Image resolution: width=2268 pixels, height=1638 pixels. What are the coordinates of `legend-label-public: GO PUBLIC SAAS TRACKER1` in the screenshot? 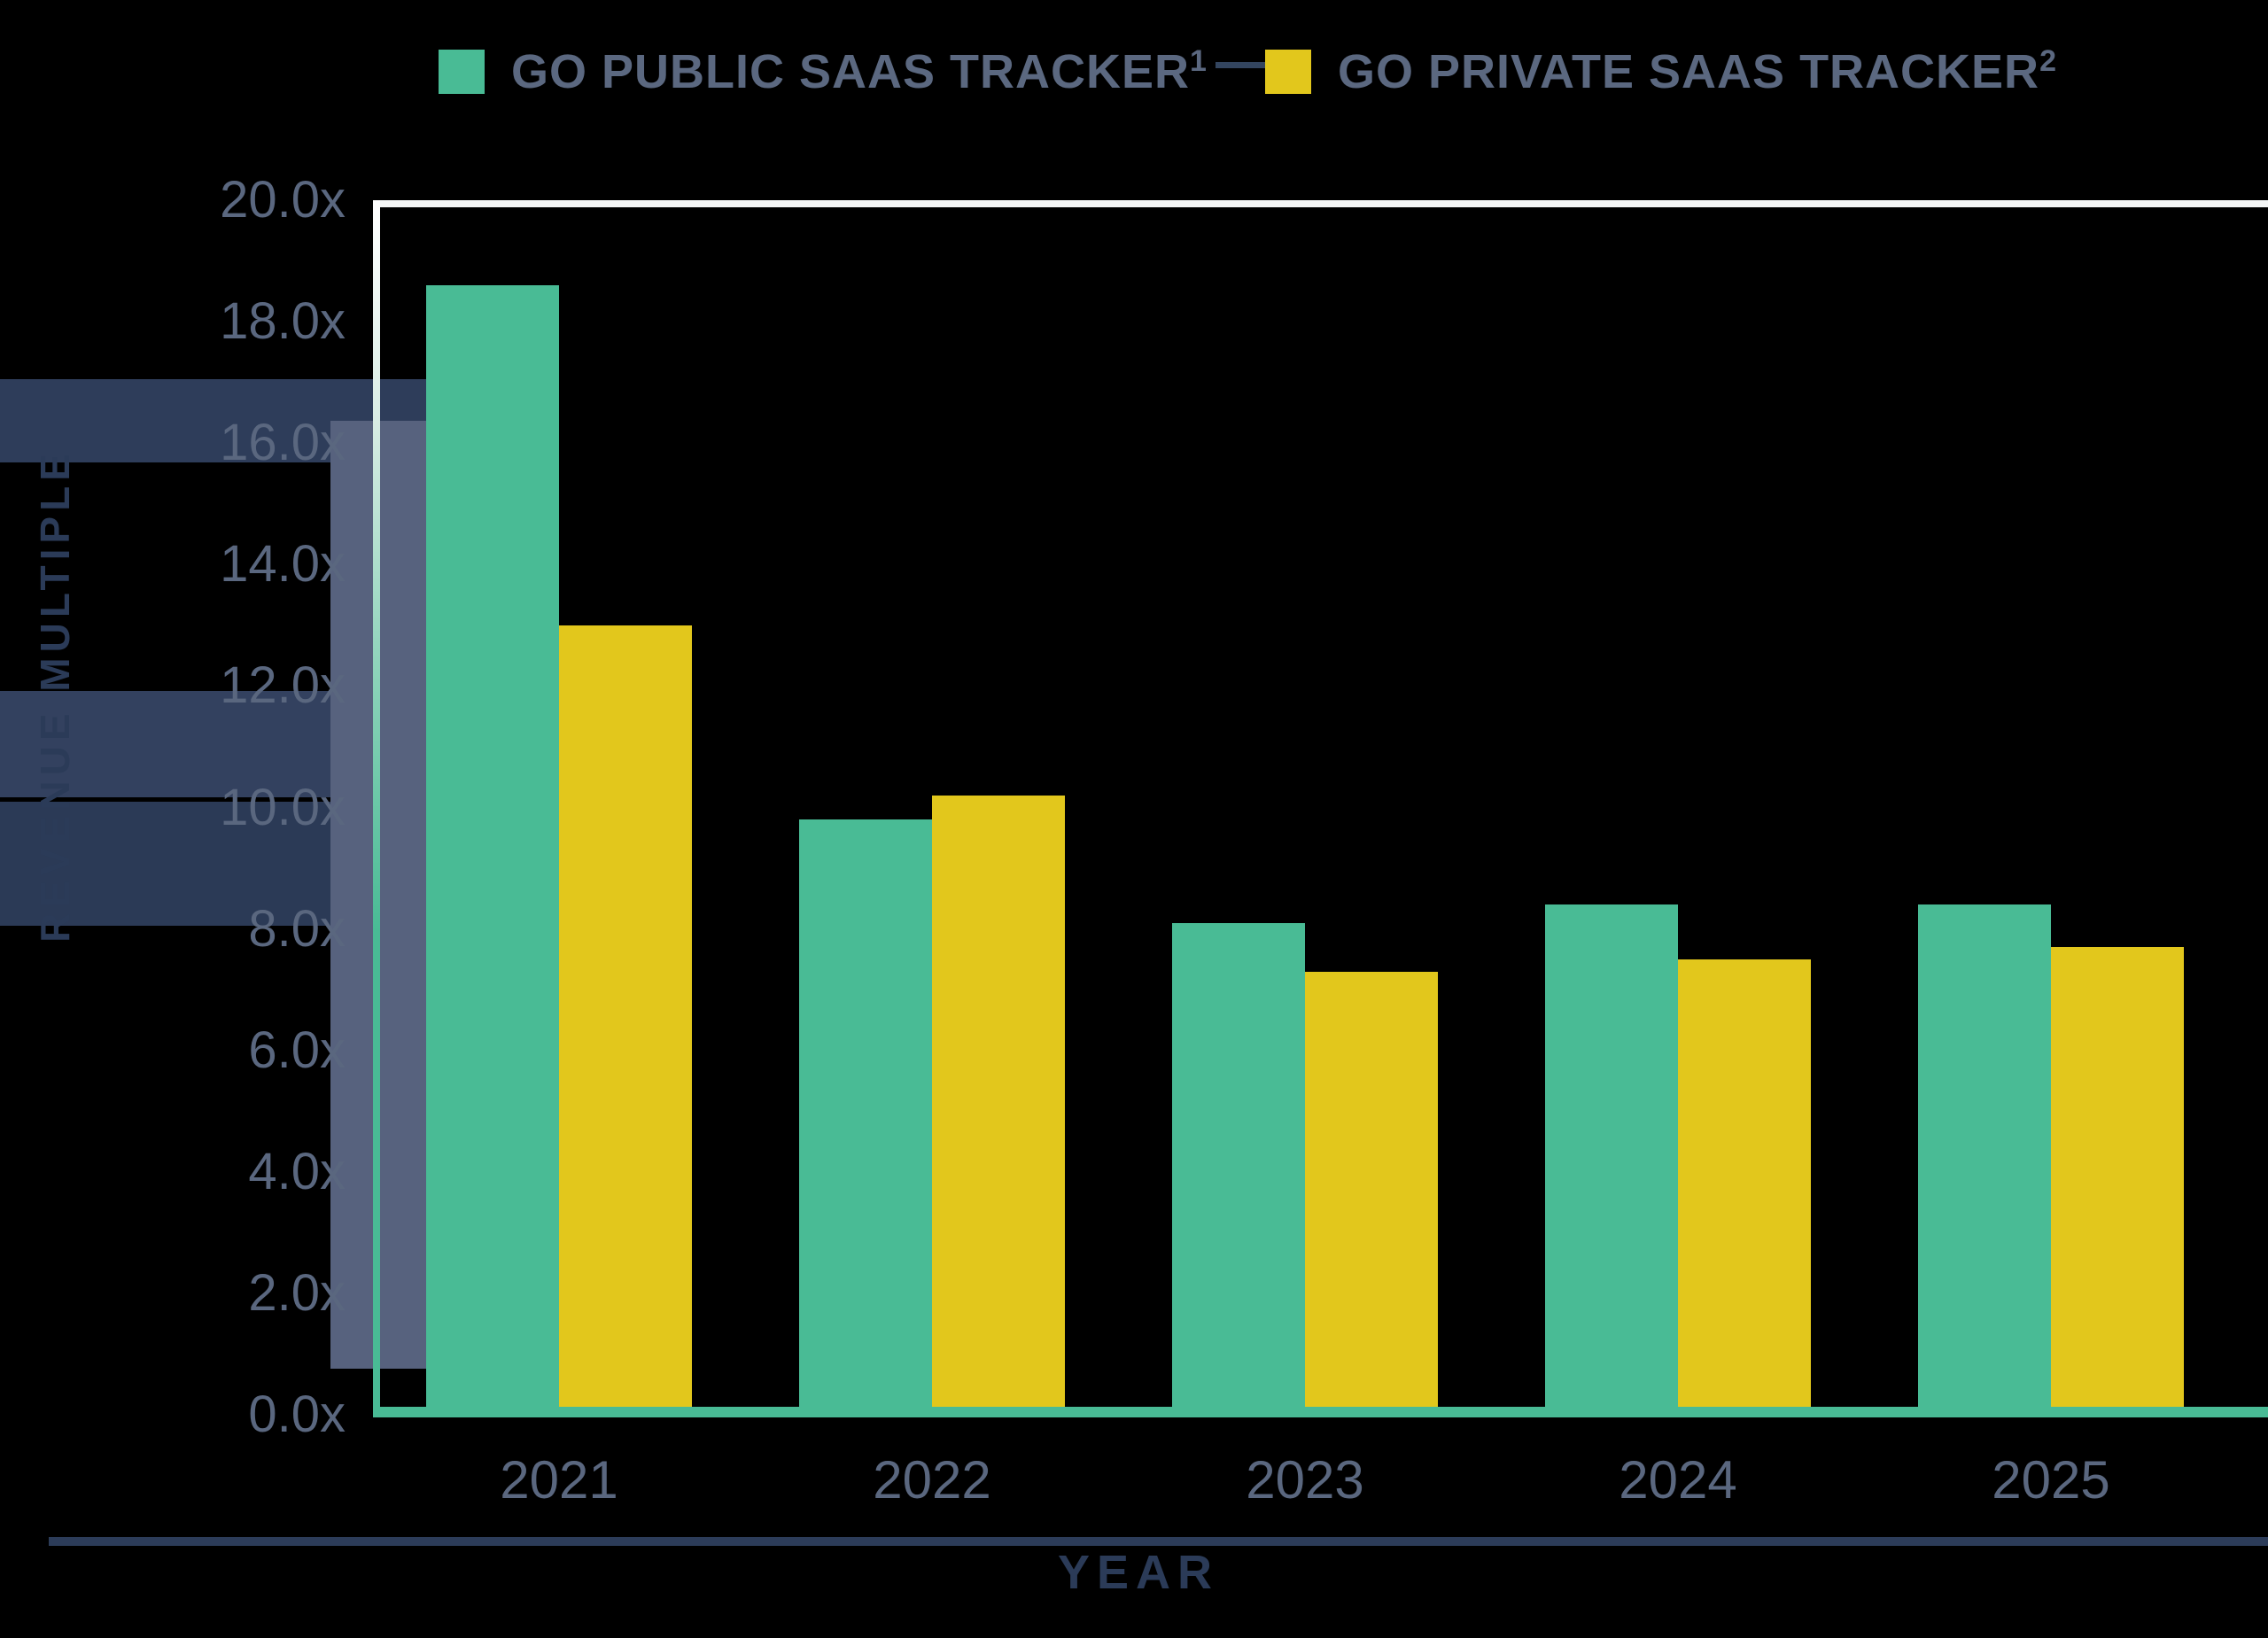 It's located at (859, 71).